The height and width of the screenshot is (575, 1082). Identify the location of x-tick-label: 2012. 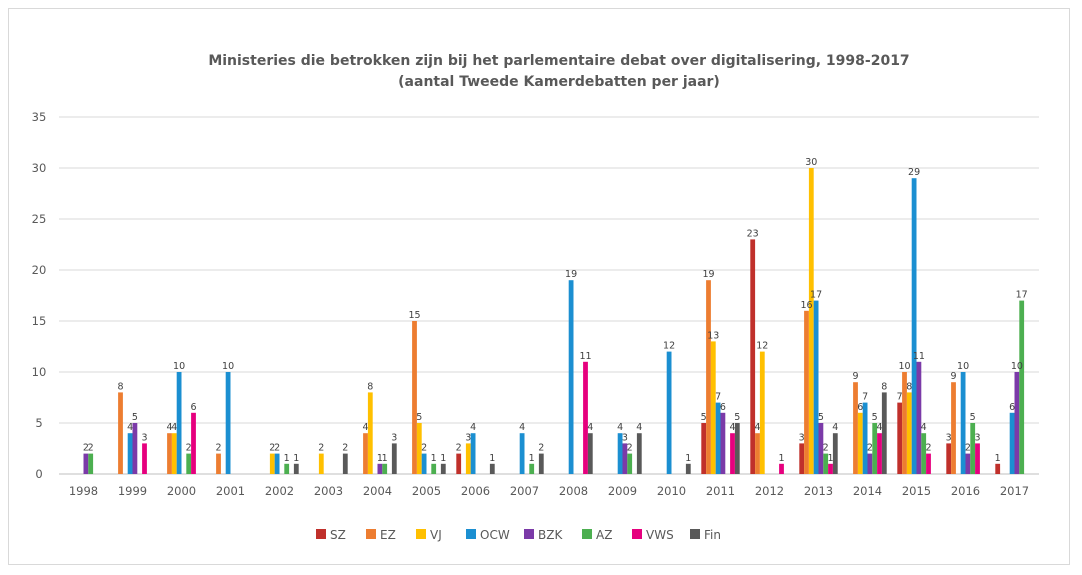
(769, 491).